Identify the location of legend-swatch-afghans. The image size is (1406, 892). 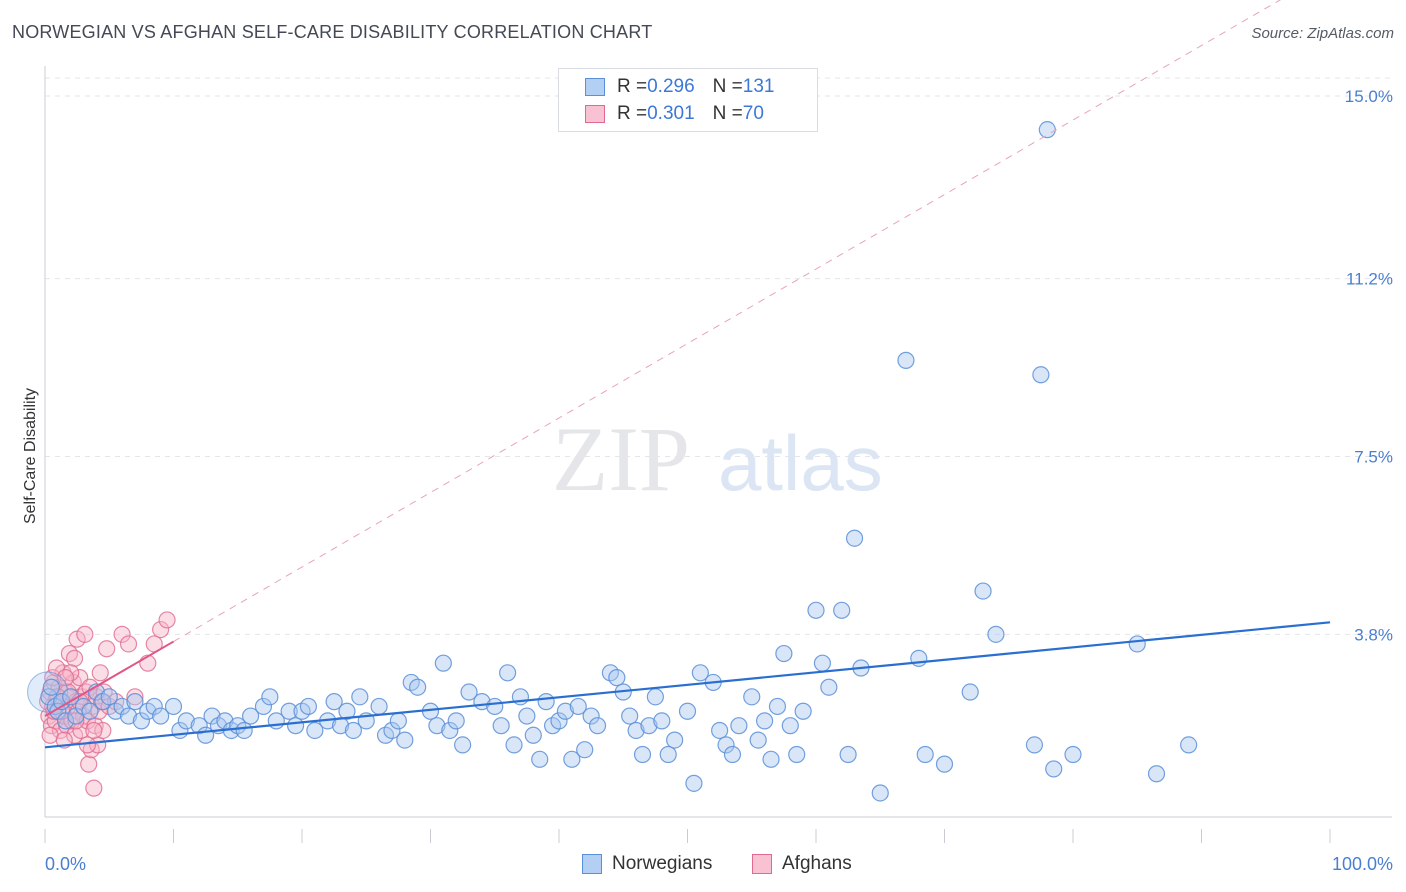
(595, 114).